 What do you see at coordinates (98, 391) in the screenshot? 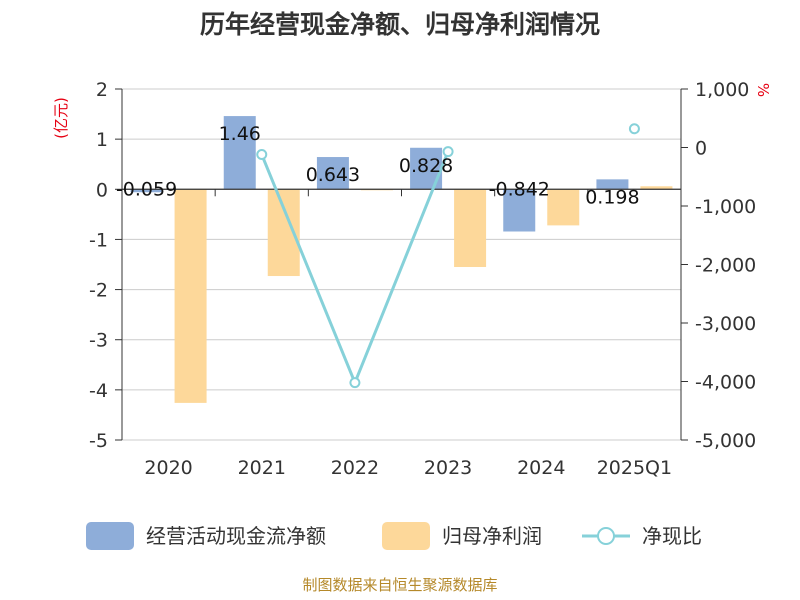
I see `left-tick-label: -4` at bounding box center [98, 391].